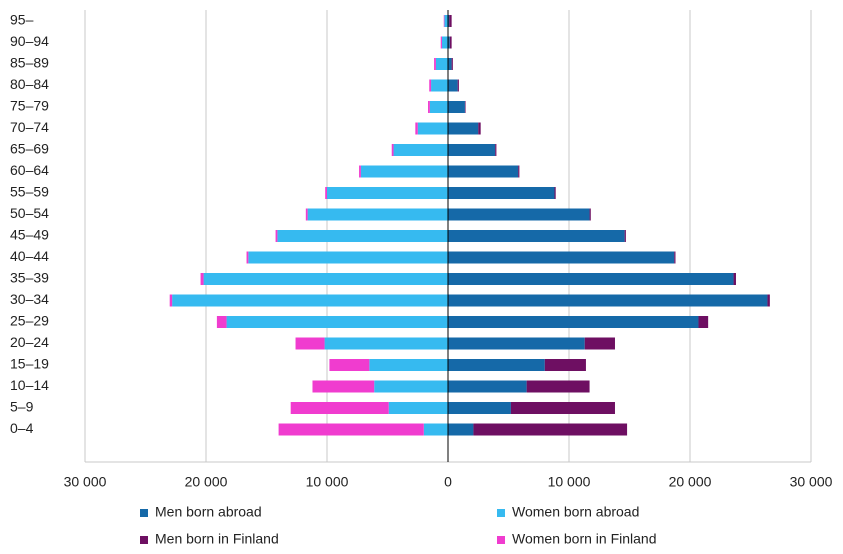 Image resolution: width=843 pixels, height=554 pixels. Describe the element at coordinates (29, 41) in the screenshot. I see `y-tick-label: 90–94` at that location.